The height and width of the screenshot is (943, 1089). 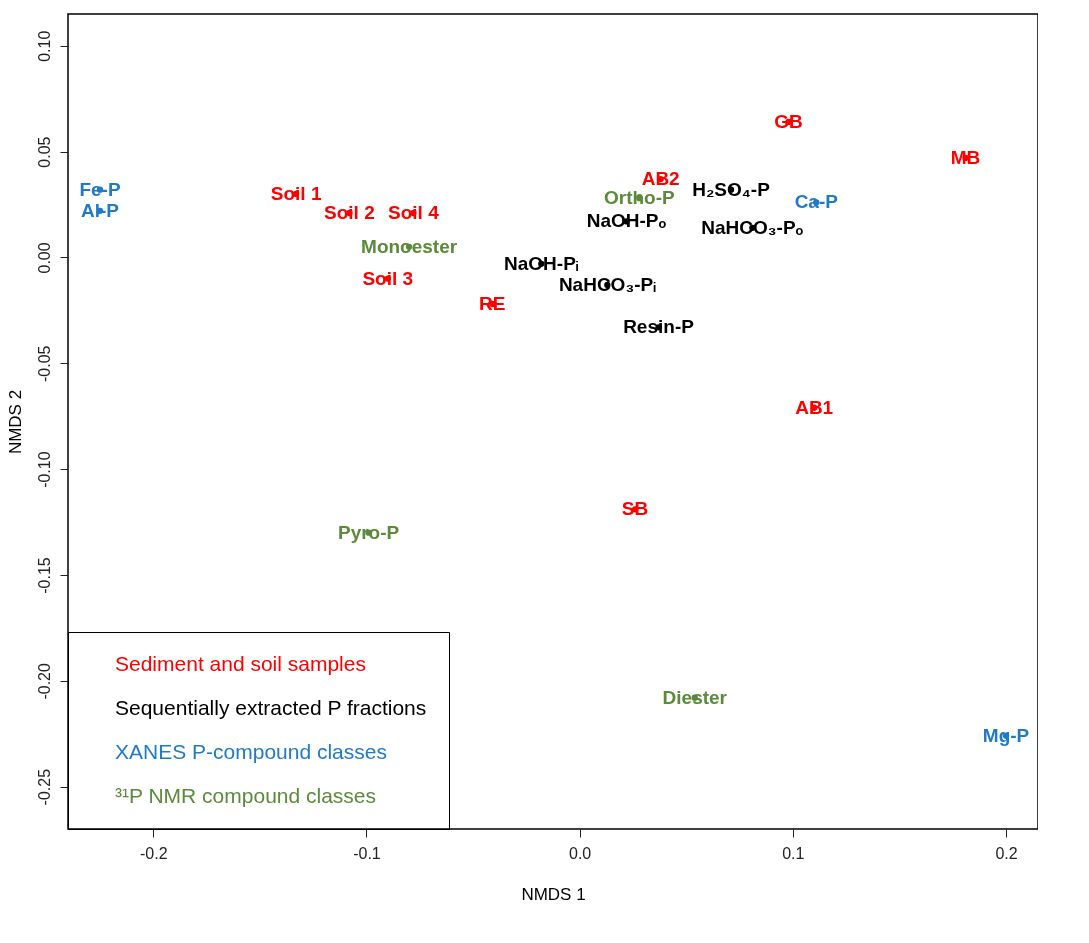 What do you see at coordinates (639, 198) in the screenshot?
I see `data-label: Ortho-P` at bounding box center [639, 198].